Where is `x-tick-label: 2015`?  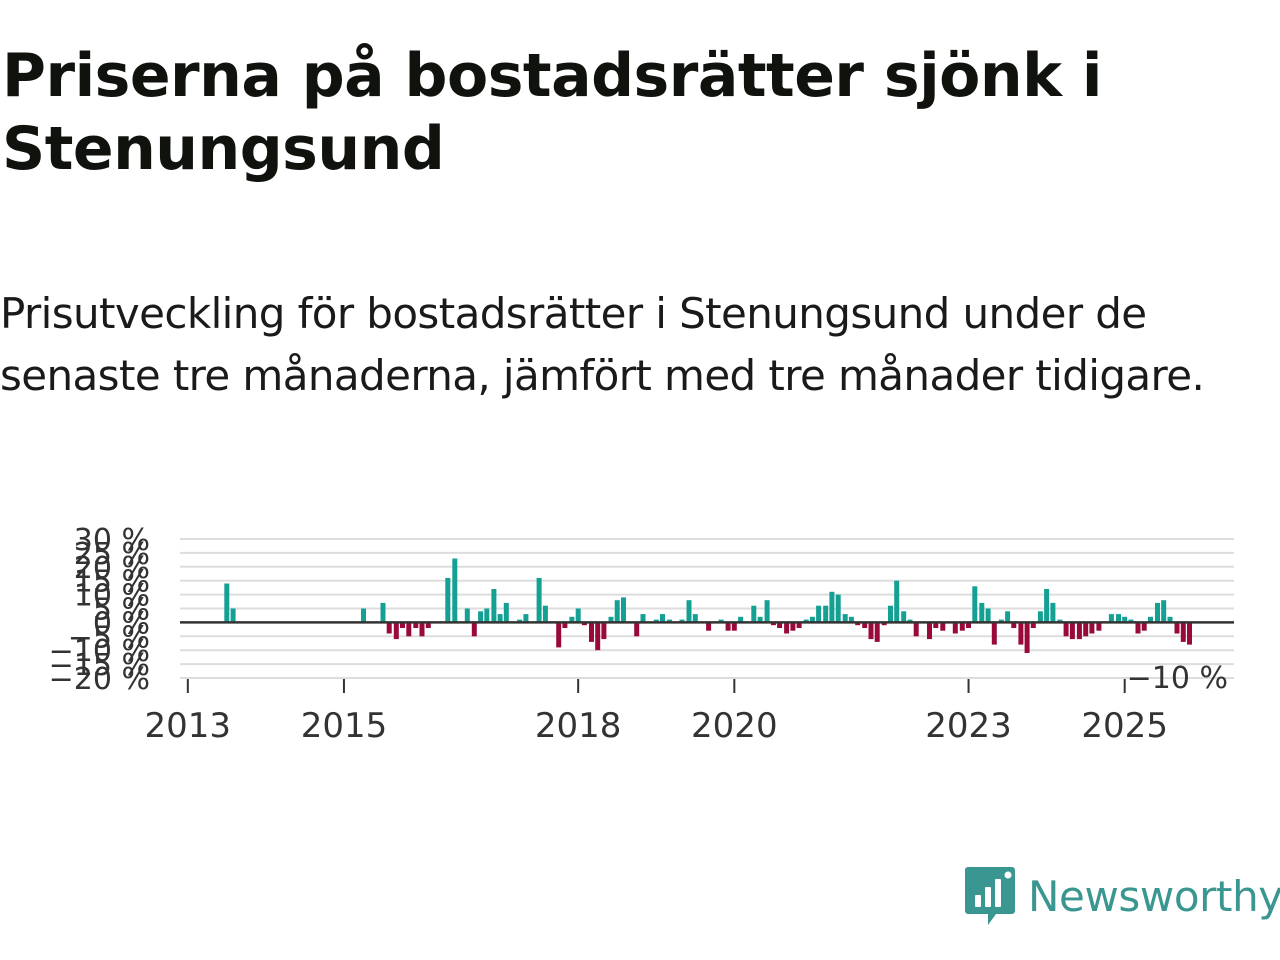 x-tick-label: 2015 is located at coordinates (344, 725).